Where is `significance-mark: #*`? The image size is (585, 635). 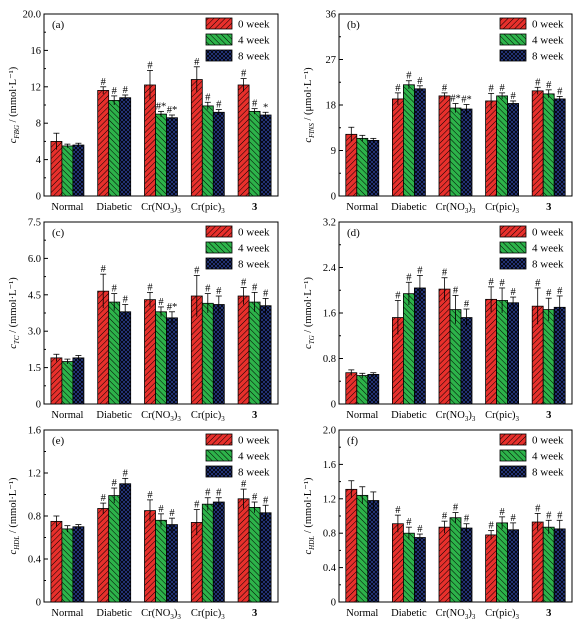 significance-mark: #* is located at coordinates (466, 99).